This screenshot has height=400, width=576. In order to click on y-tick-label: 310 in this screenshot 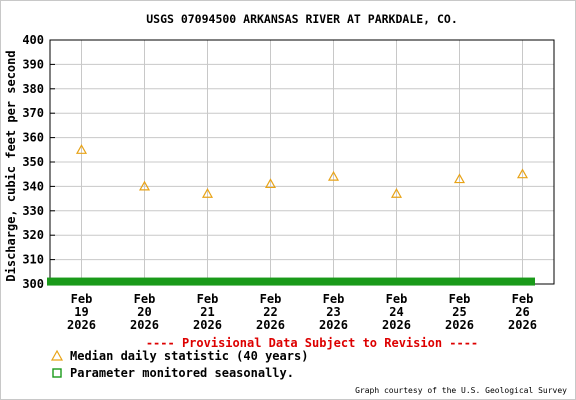, I will do `click(33, 260)`.